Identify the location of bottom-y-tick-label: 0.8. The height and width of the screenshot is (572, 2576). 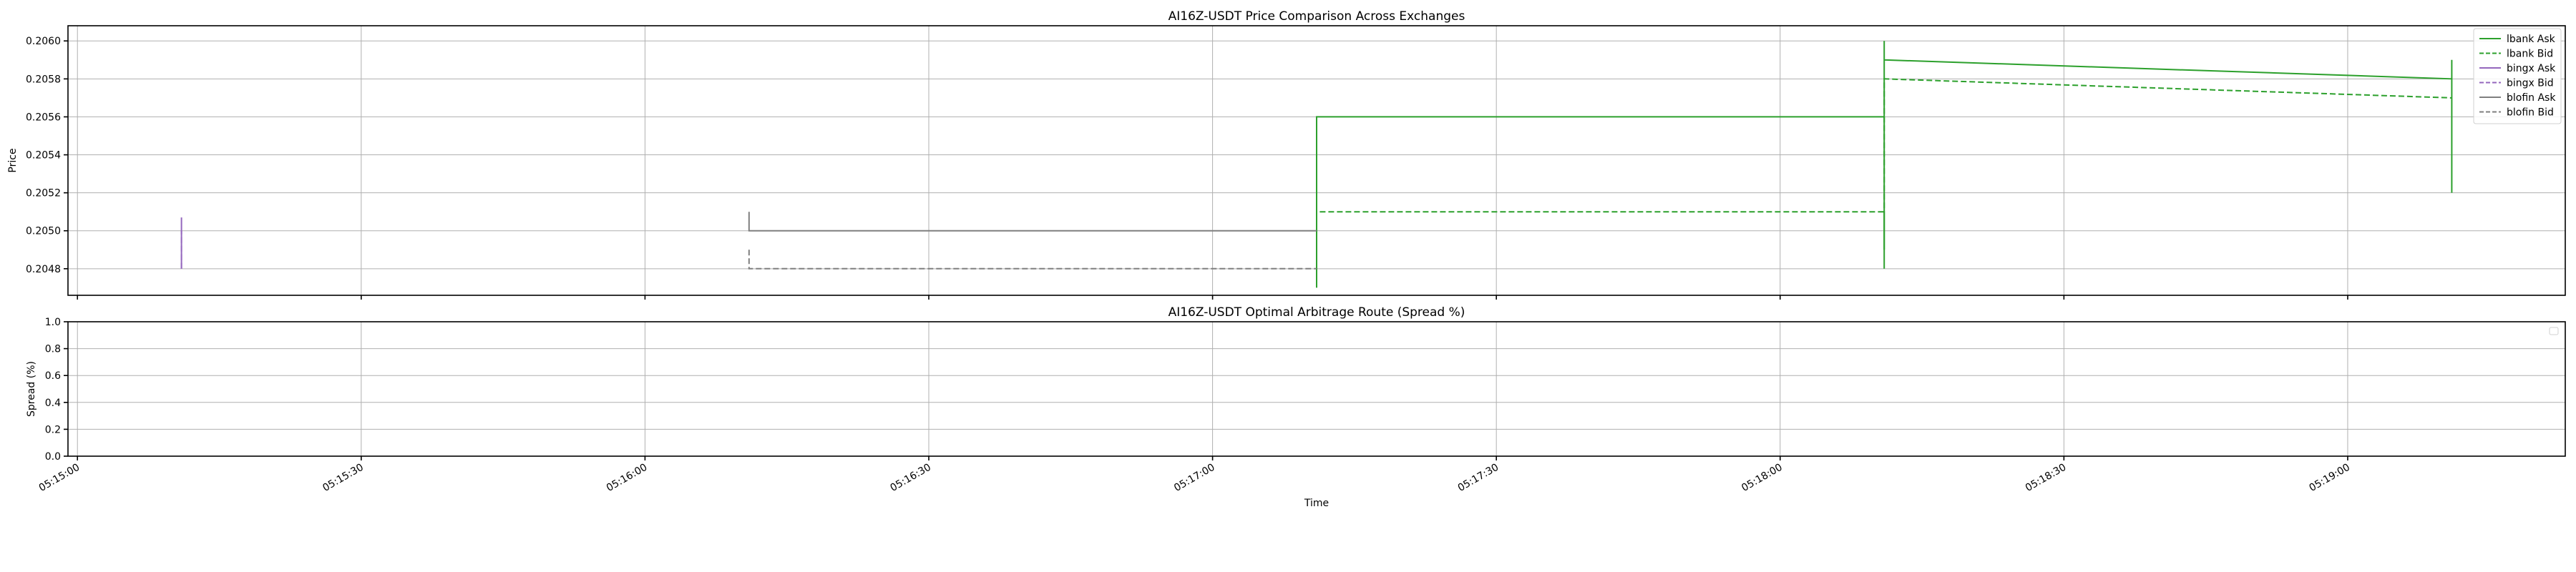
(53, 349).